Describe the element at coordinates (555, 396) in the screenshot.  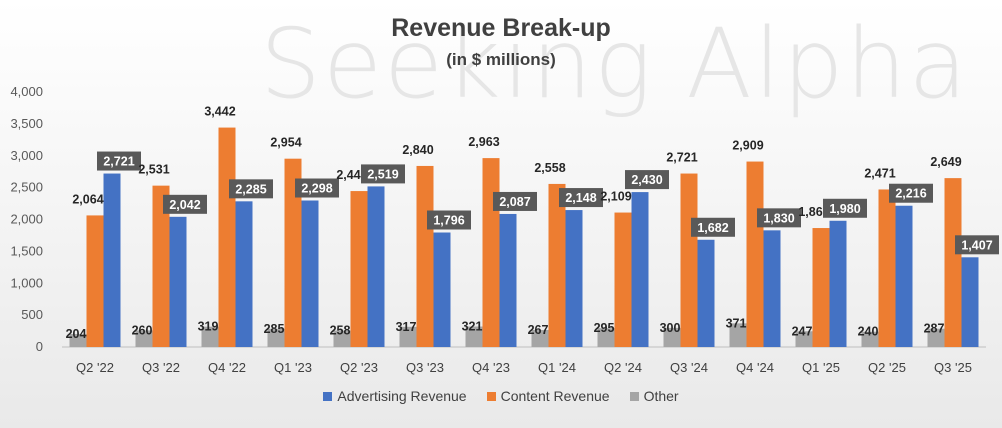
I see `legend-label-content: Content Revenue` at that location.